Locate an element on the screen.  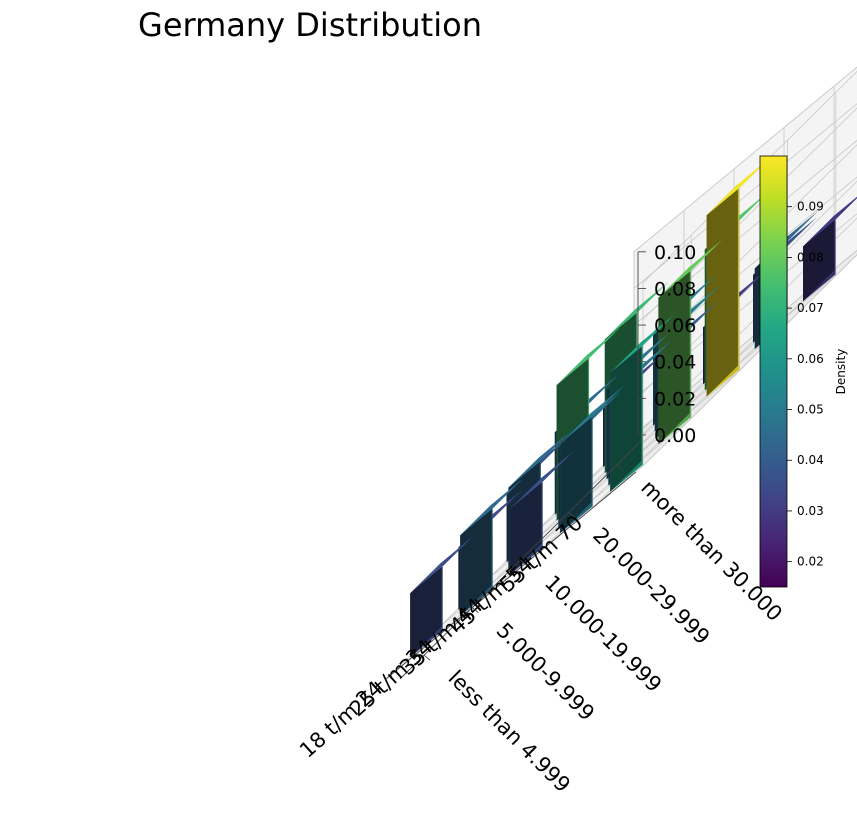
z-tick-label: 0.04 is located at coordinates (675, 363).